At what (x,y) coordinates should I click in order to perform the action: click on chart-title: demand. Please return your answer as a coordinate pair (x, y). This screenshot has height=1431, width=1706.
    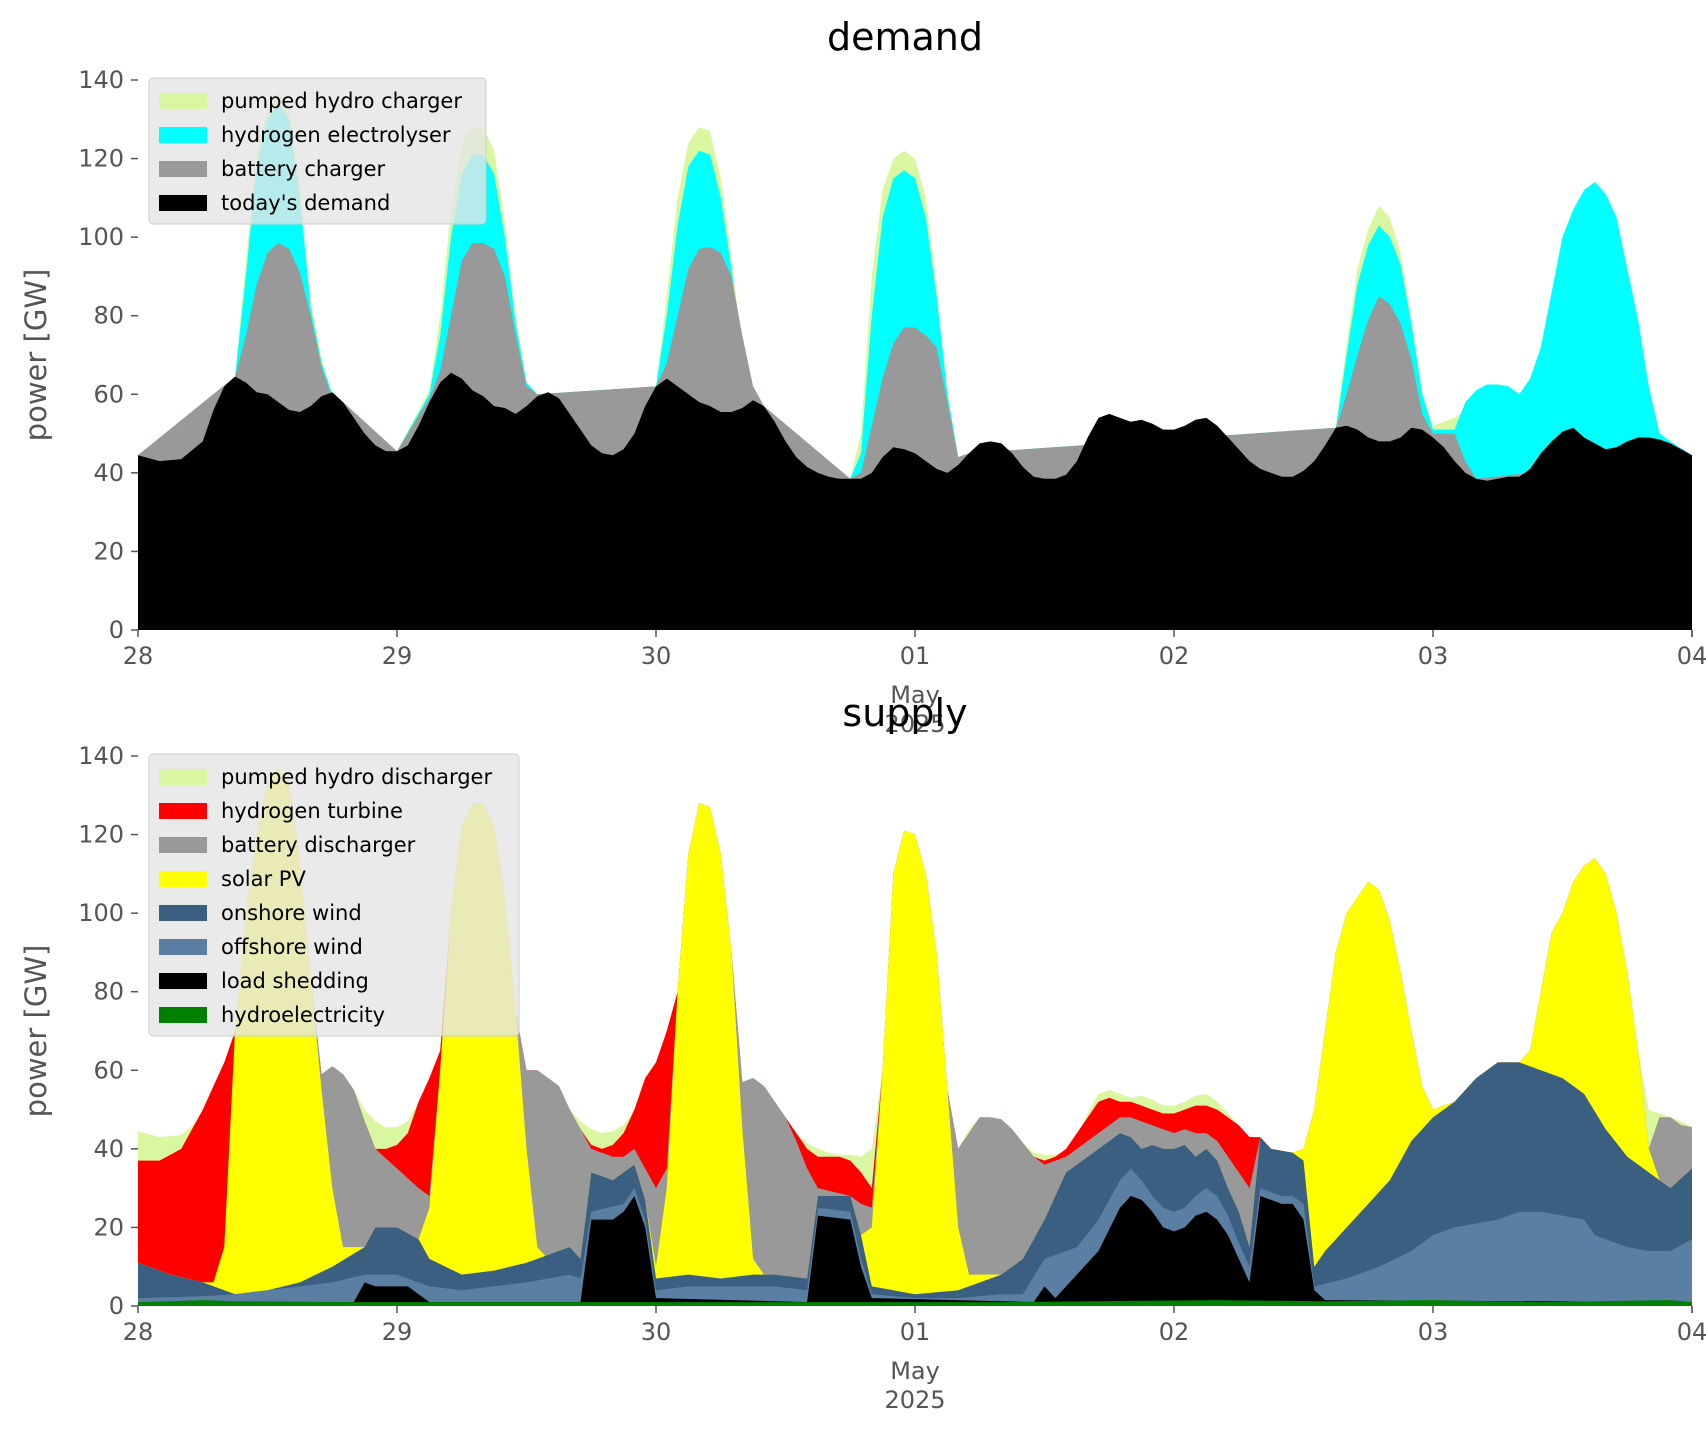
    Looking at the image, I should click on (905, 37).